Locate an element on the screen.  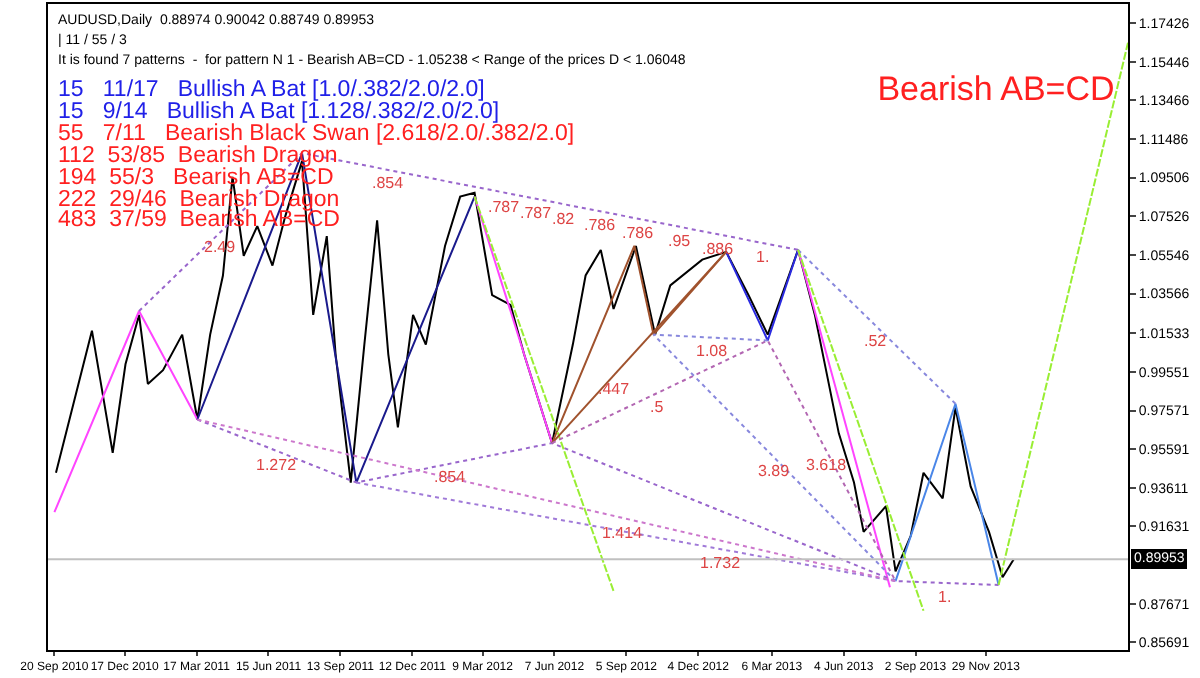
annotation: 1.414 is located at coordinates (623, 533).